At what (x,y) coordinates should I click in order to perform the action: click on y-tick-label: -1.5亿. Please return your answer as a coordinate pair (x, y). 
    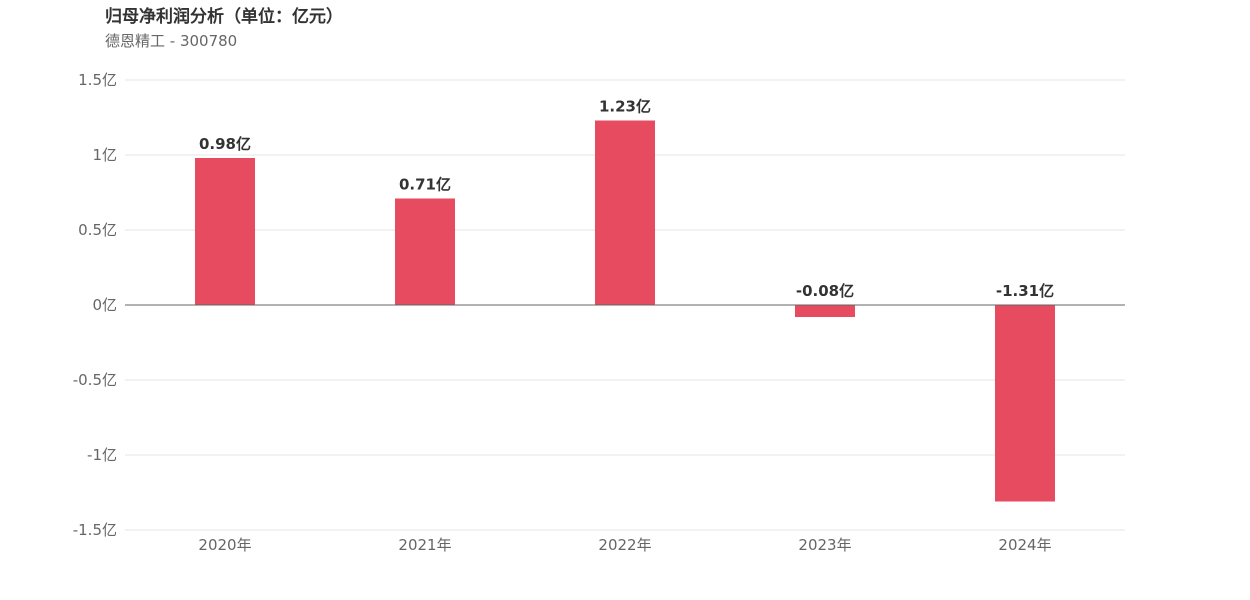
    Looking at the image, I should click on (95, 530).